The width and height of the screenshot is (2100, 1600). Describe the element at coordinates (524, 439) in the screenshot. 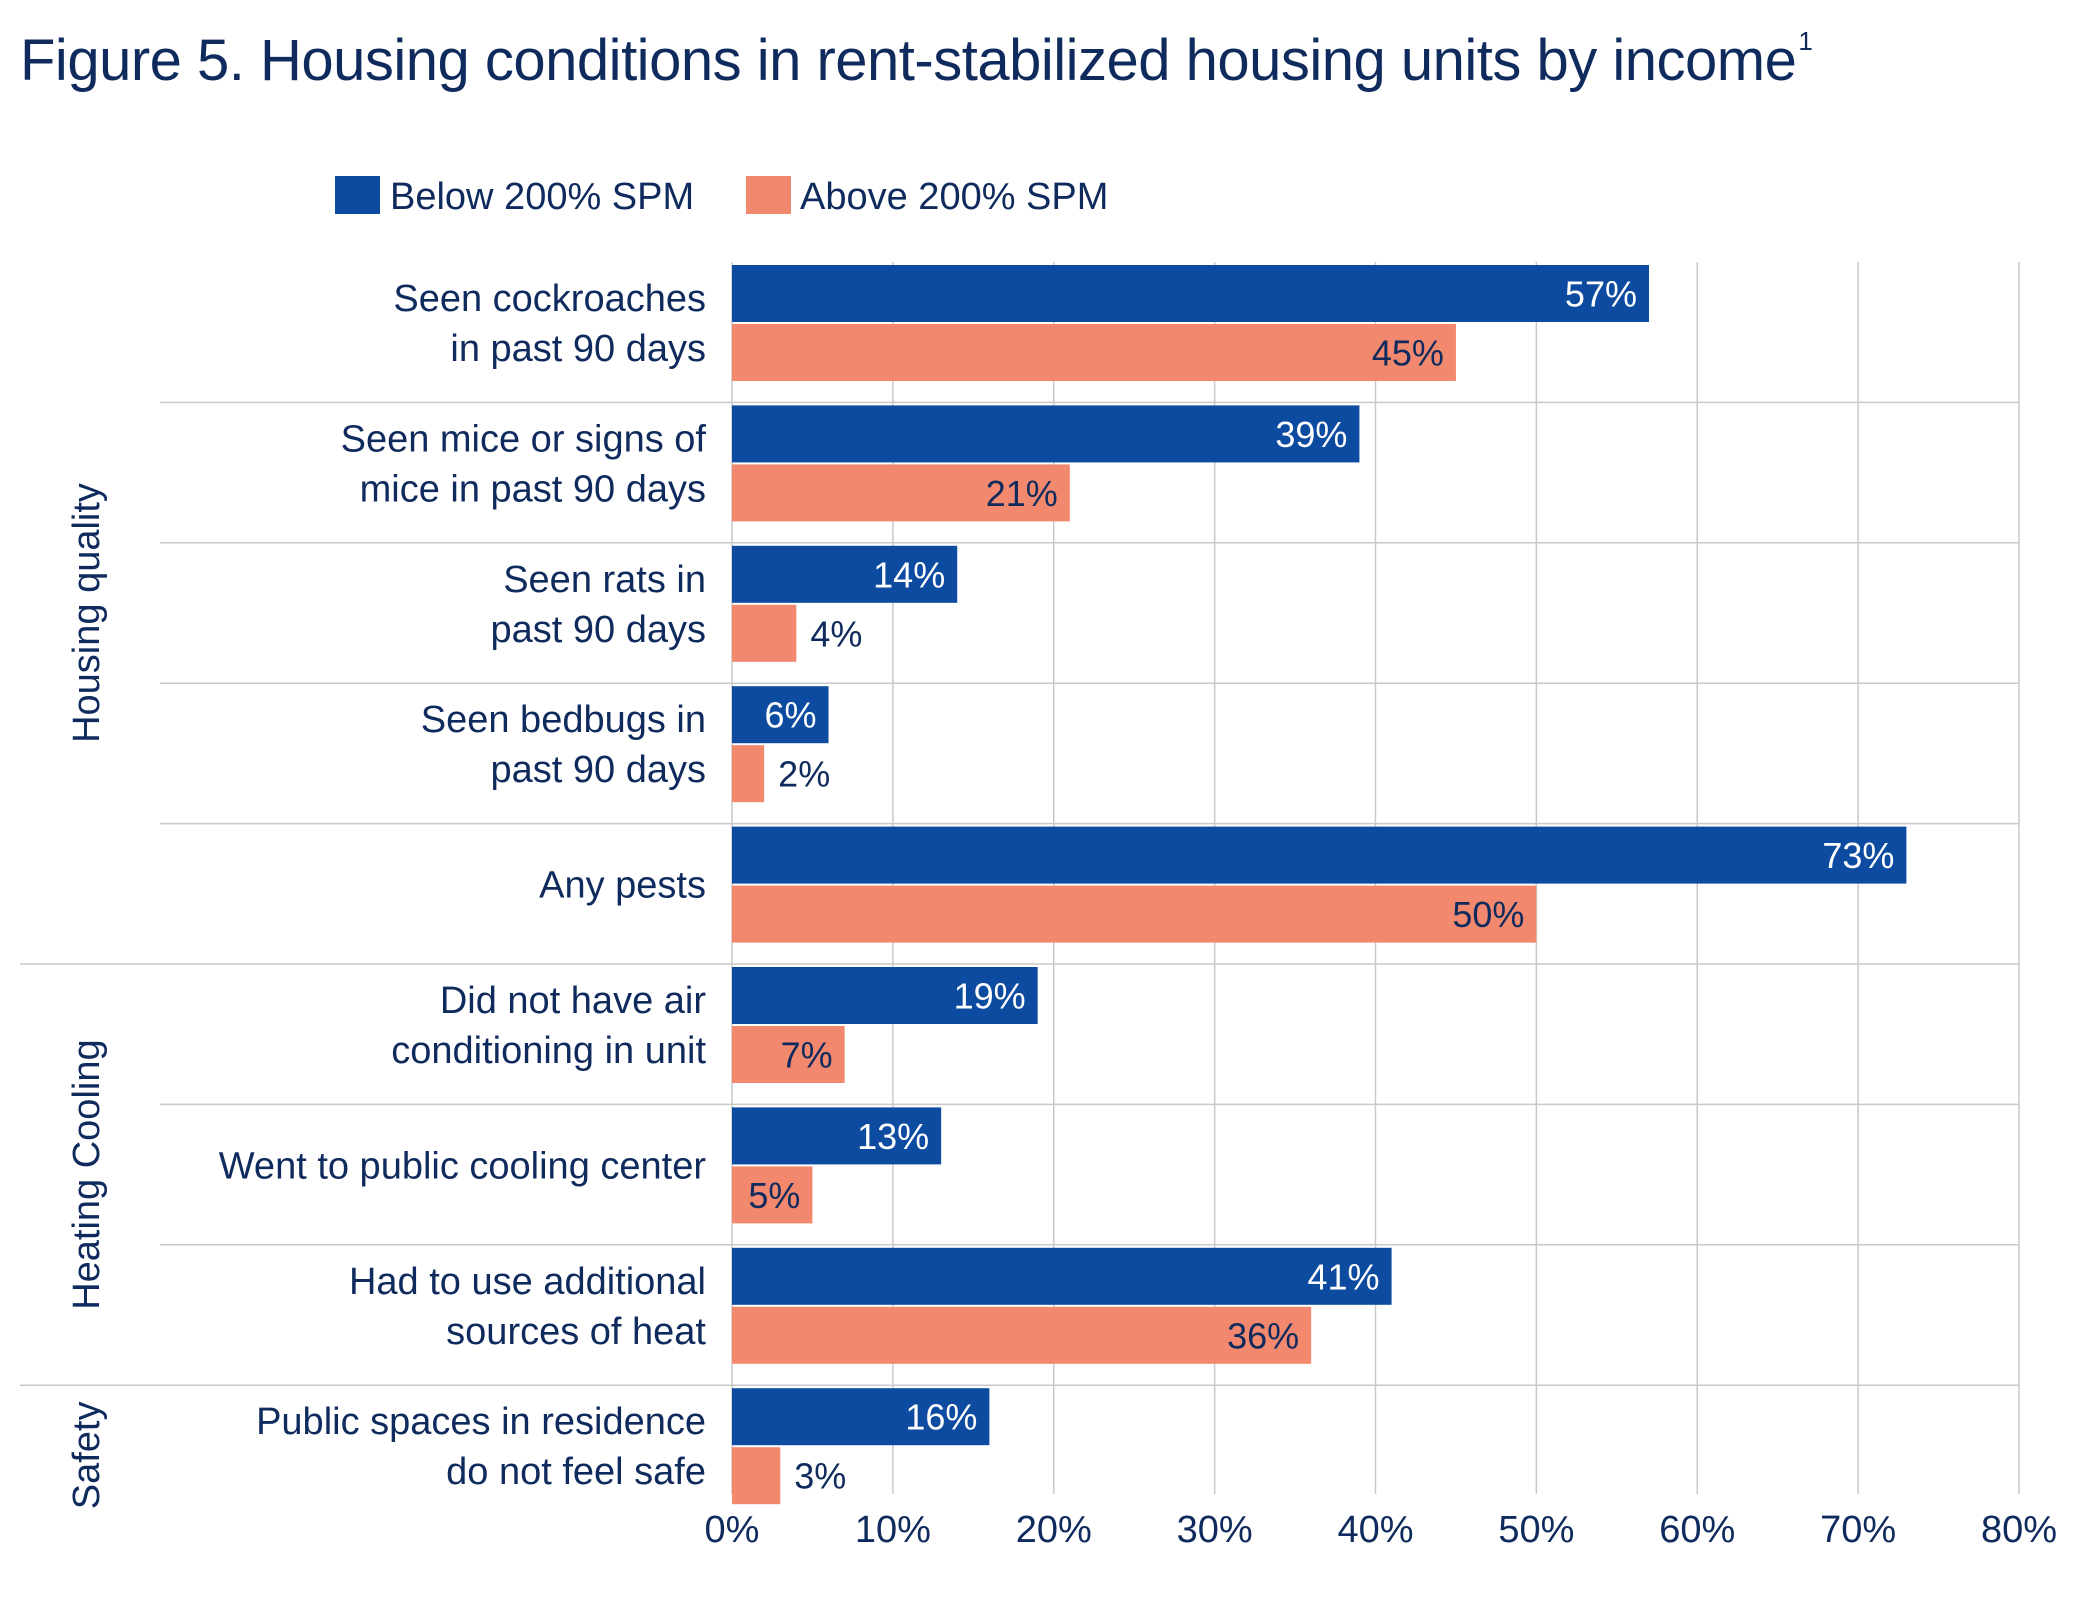

I see `category-label-1-0: Seen mice or signs of` at that location.